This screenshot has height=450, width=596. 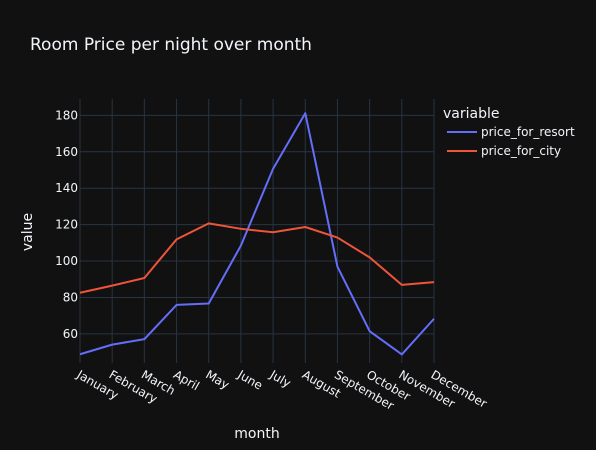 I want to click on y-tick-label: 140, so click(x=66, y=188).